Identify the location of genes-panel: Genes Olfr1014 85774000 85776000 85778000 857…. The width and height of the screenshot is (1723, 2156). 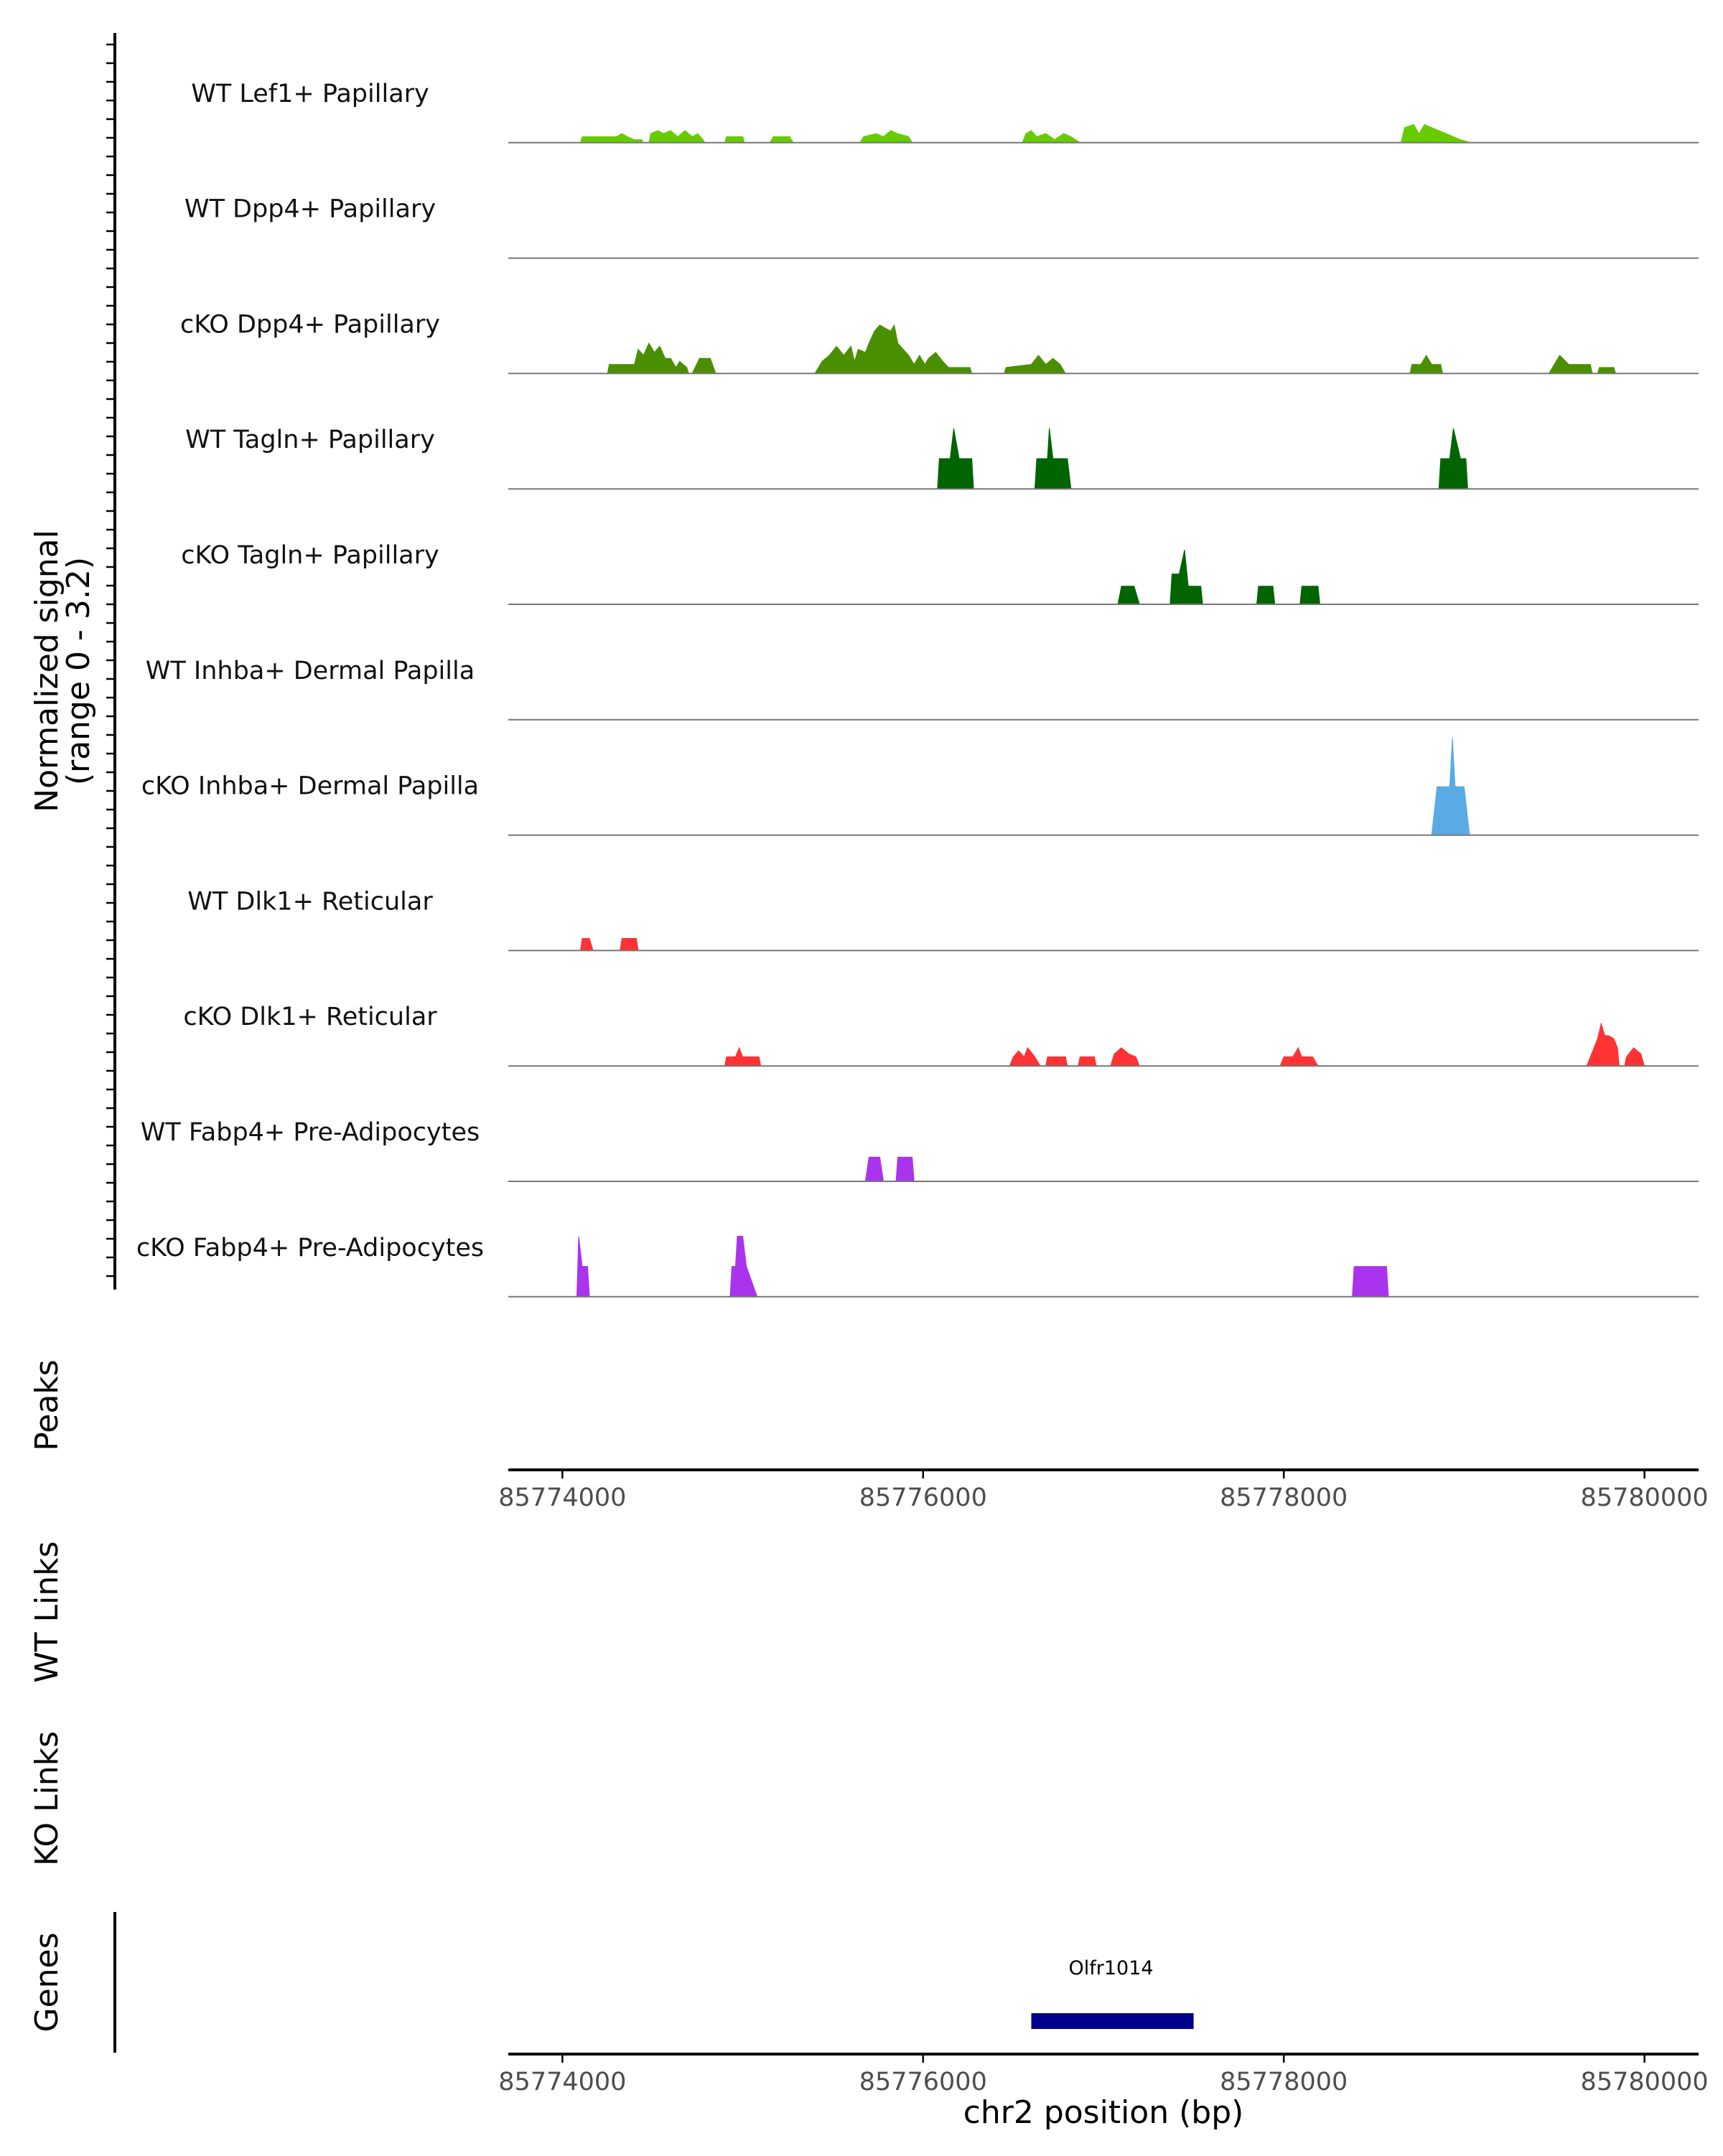
(869, 2021).